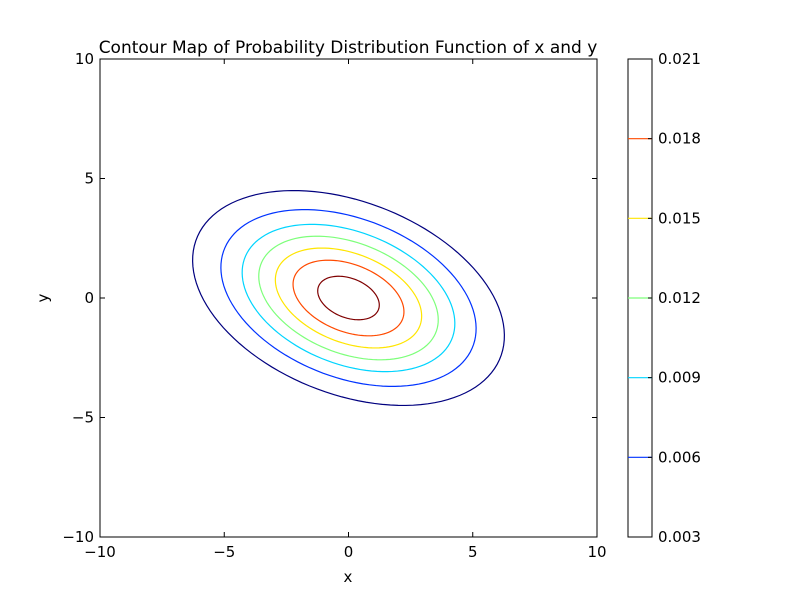 The width and height of the screenshot is (800, 597). I want to click on x-tick-label: −5, so click(224, 552).